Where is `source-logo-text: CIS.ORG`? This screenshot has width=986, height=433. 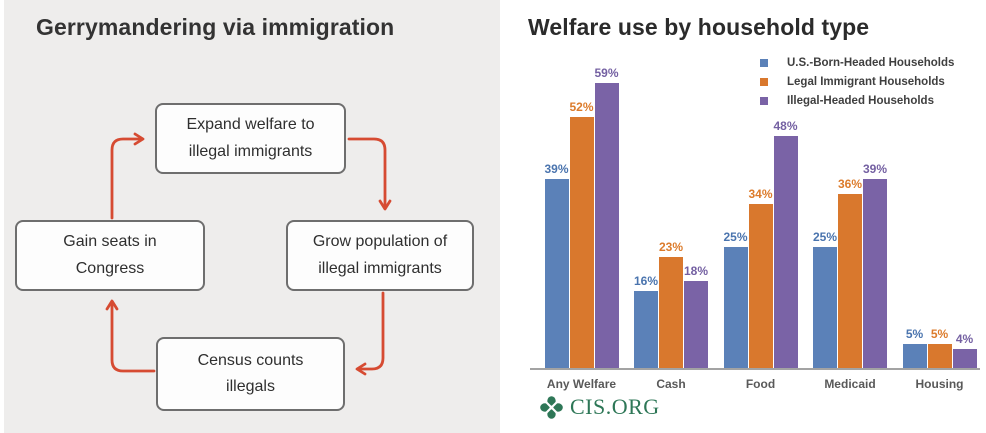
source-logo-text: CIS.ORG is located at coordinates (615, 406).